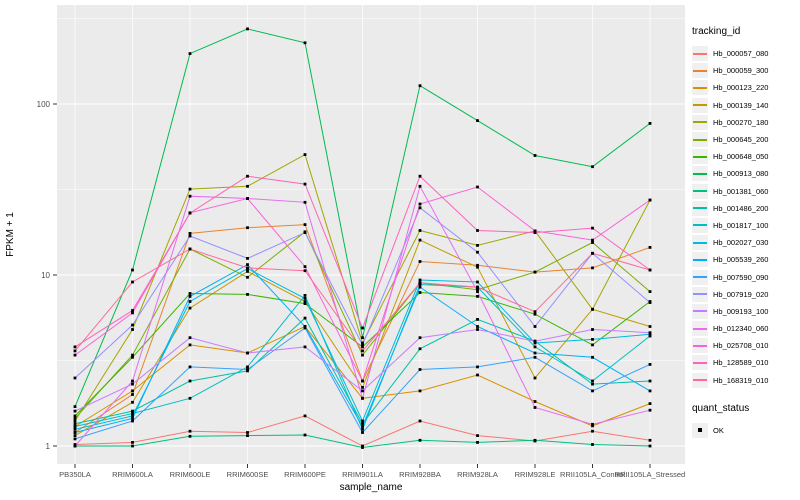 The width and height of the screenshot is (800, 500). What do you see at coordinates (741, 225) in the screenshot?
I see `legend-entry-label: Hb_001817_100` at bounding box center [741, 225].